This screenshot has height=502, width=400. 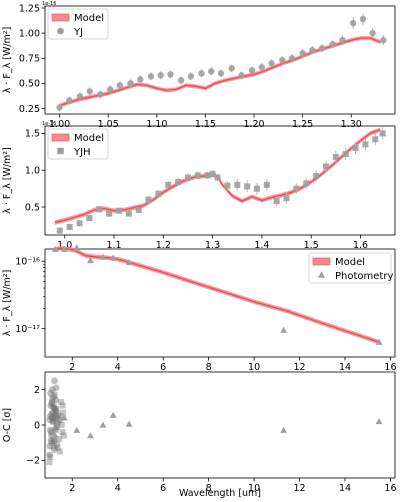 I want to click on x-tick-label: 10, so click(x=254, y=488).